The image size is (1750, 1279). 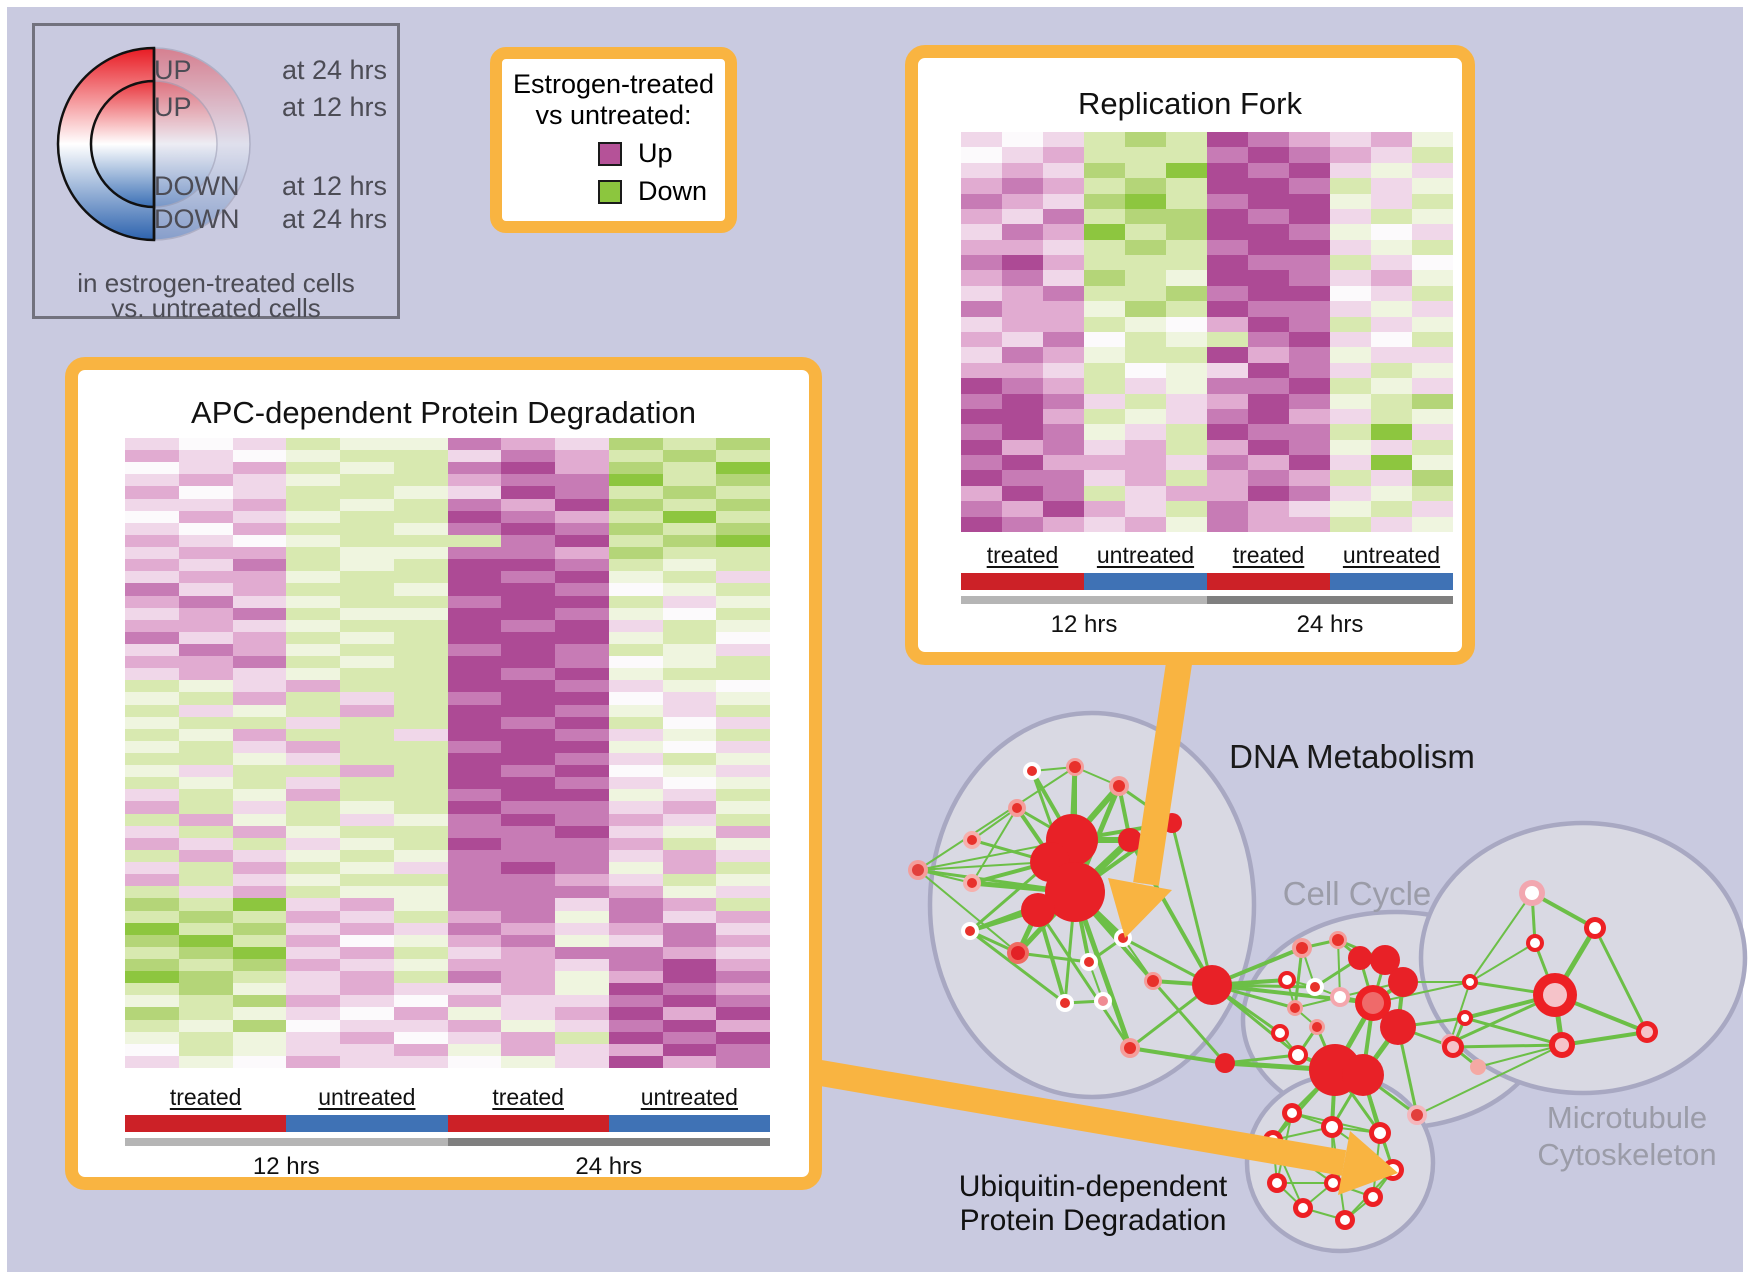 I want to click on ring-time-24-outer: at 24 hrs, so click(x=334, y=70).